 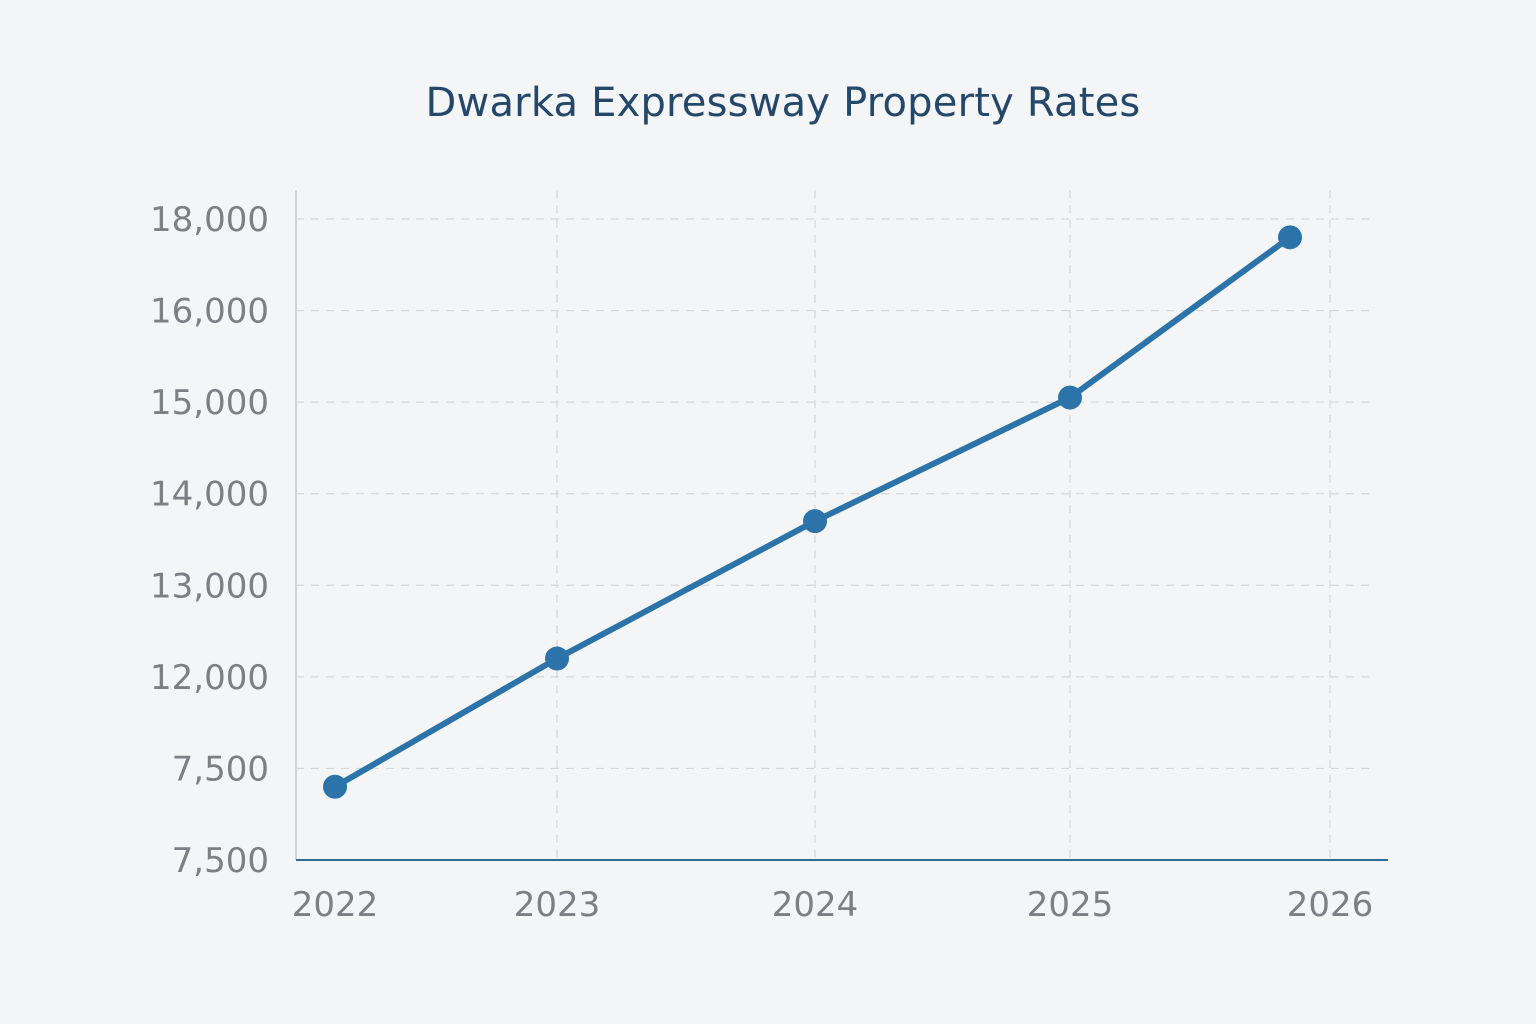 What do you see at coordinates (557, 905) in the screenshot?
I see `x-tick-label: 2023` at bounding box center [557, 905].